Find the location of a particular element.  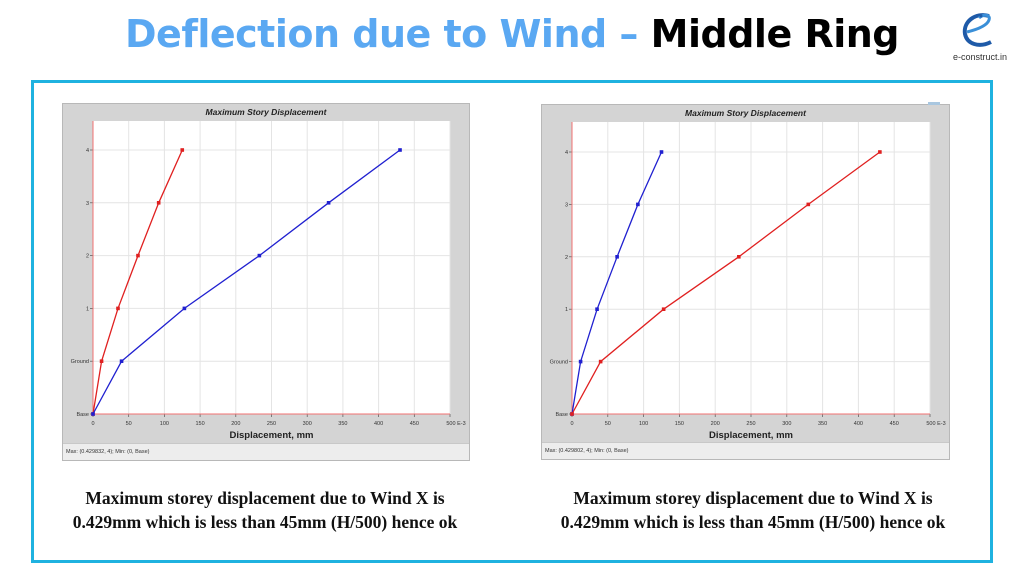

e-construct-logo: e-construct.in is located at coordinates (980, 38).